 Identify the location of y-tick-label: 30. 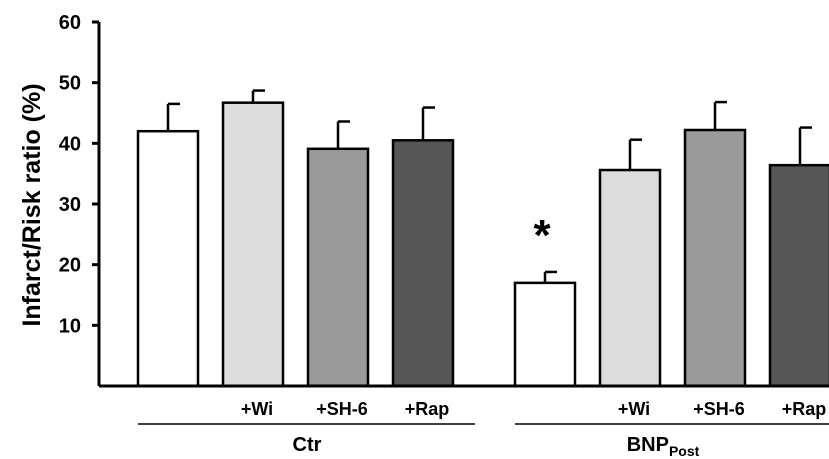
(70, 205).